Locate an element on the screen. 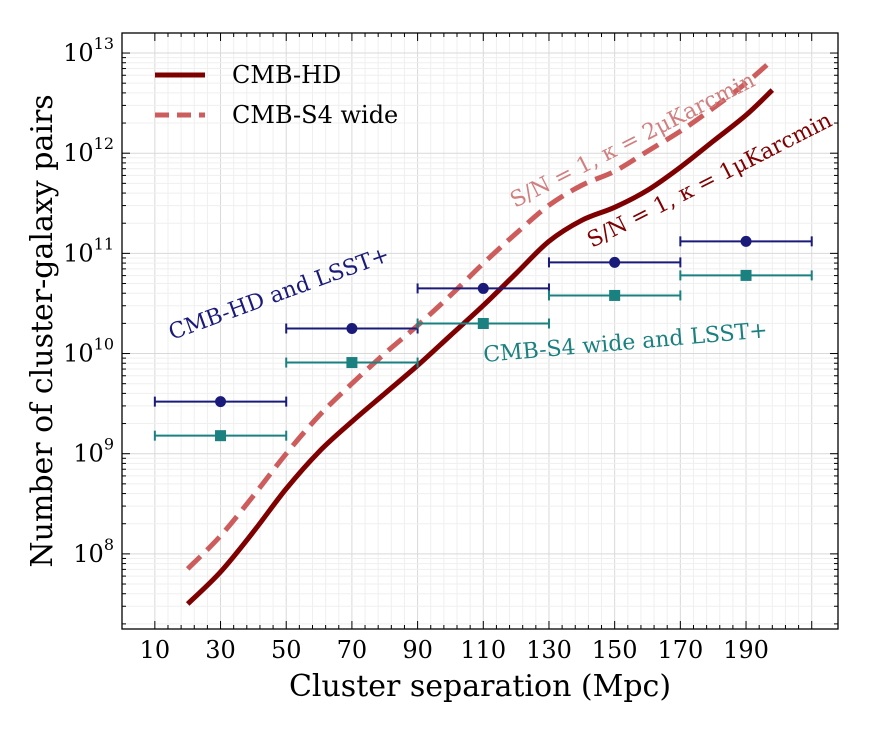 The width and height of the screenshot is (872, 734). y-tick-label: 10¹² is located at coordinates (88, 150).